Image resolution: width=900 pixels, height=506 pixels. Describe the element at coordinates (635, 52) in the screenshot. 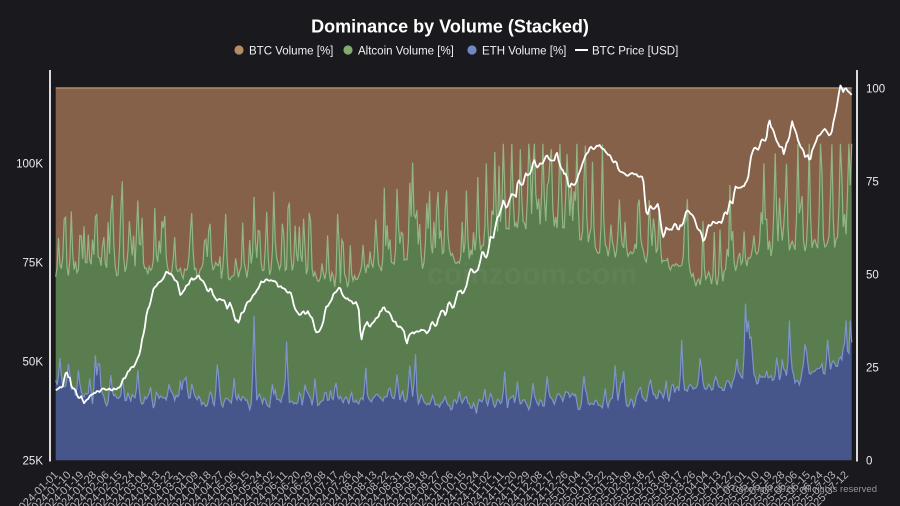

I see `svg-text: BTC Price [USD]` at that location.